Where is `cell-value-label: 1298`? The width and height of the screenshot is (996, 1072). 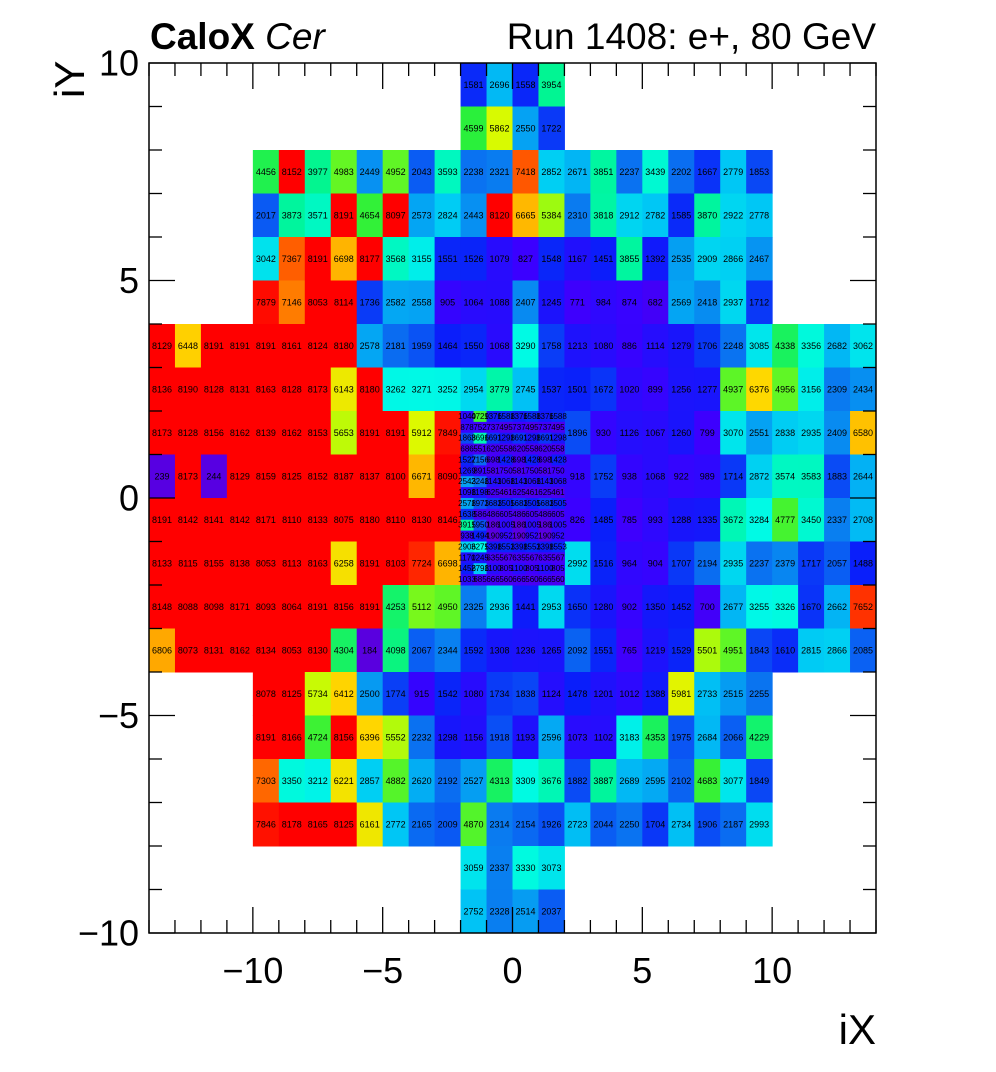
cell-value-label: 1298 is located at coordinates (558, 438).